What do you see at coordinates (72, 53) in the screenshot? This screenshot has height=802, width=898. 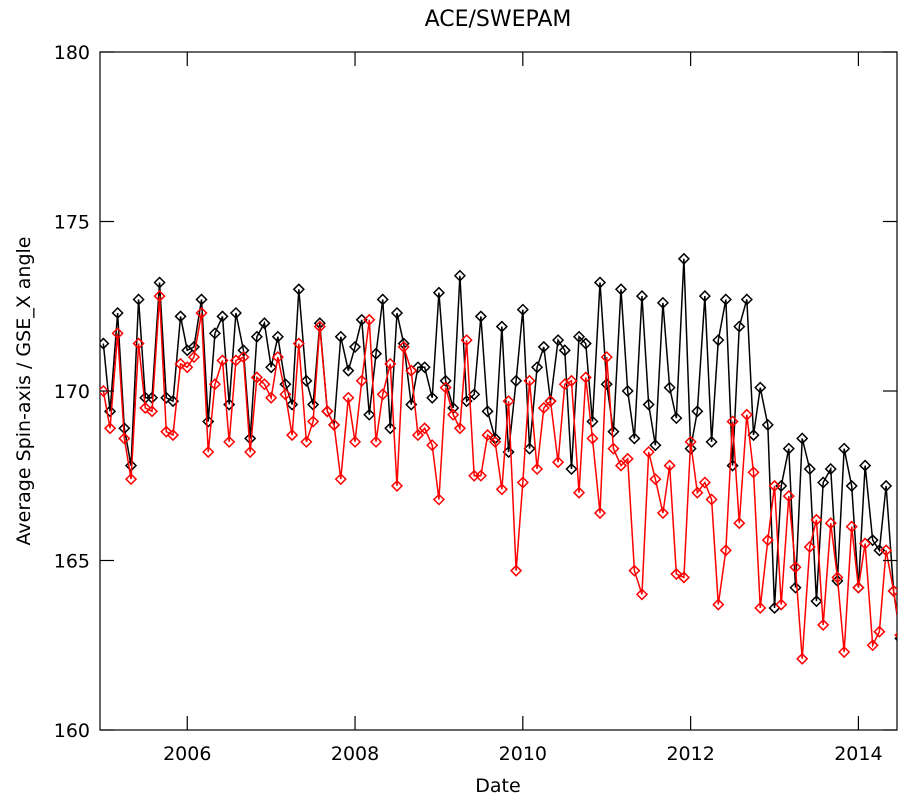 I see `y-tick-label: 180` at bounding box center [72, 53].